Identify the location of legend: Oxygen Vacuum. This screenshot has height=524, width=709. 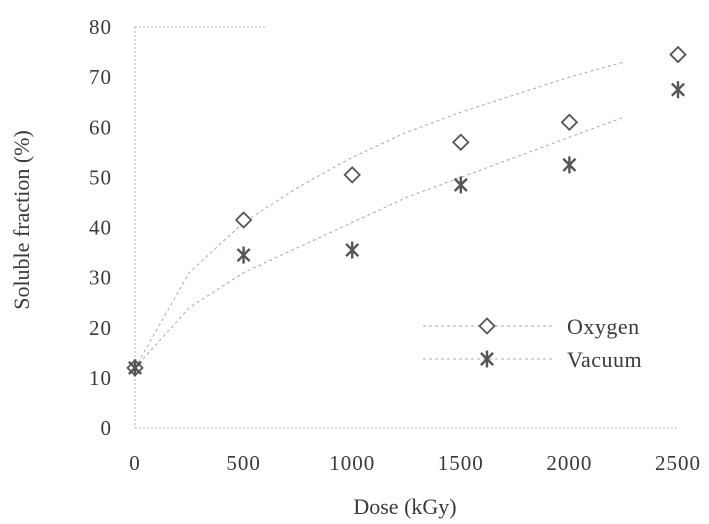
(532, 343).